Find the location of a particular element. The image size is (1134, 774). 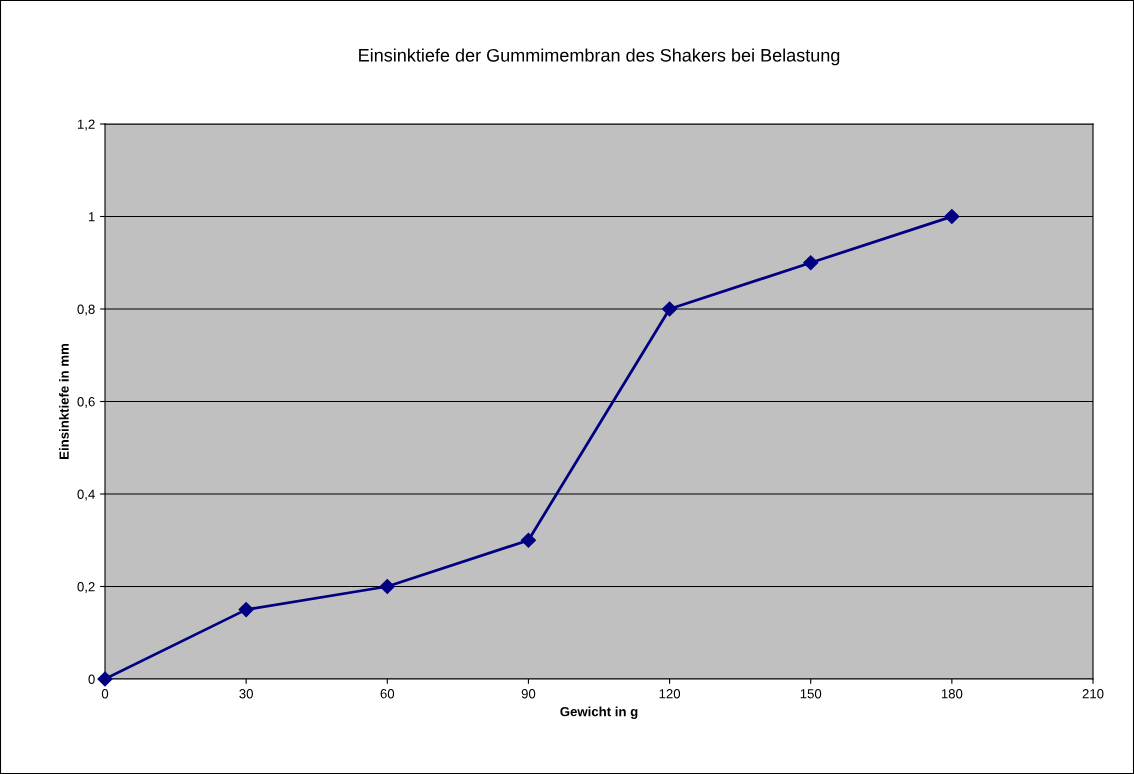

y-tick-label: 0,8 is located at coordinates (86, 310).